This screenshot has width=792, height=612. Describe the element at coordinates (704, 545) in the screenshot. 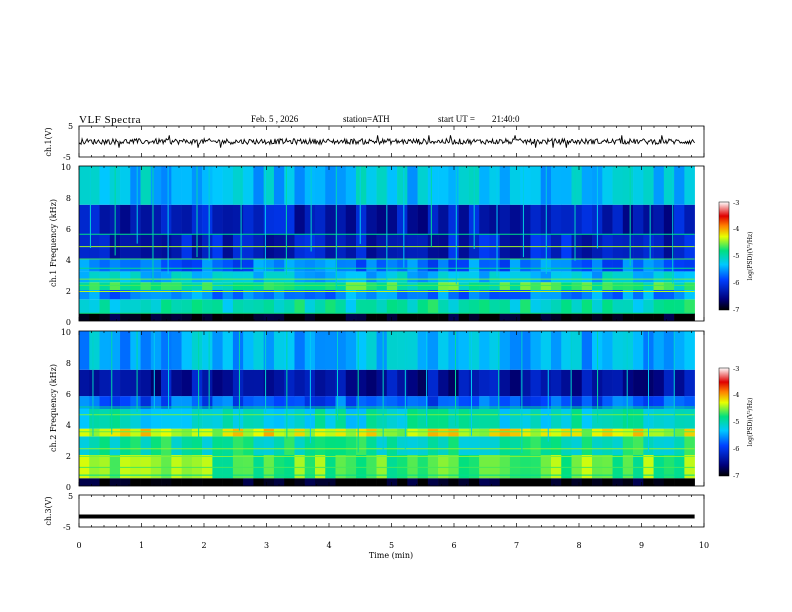

I see `xtick-10: 10` at that location.